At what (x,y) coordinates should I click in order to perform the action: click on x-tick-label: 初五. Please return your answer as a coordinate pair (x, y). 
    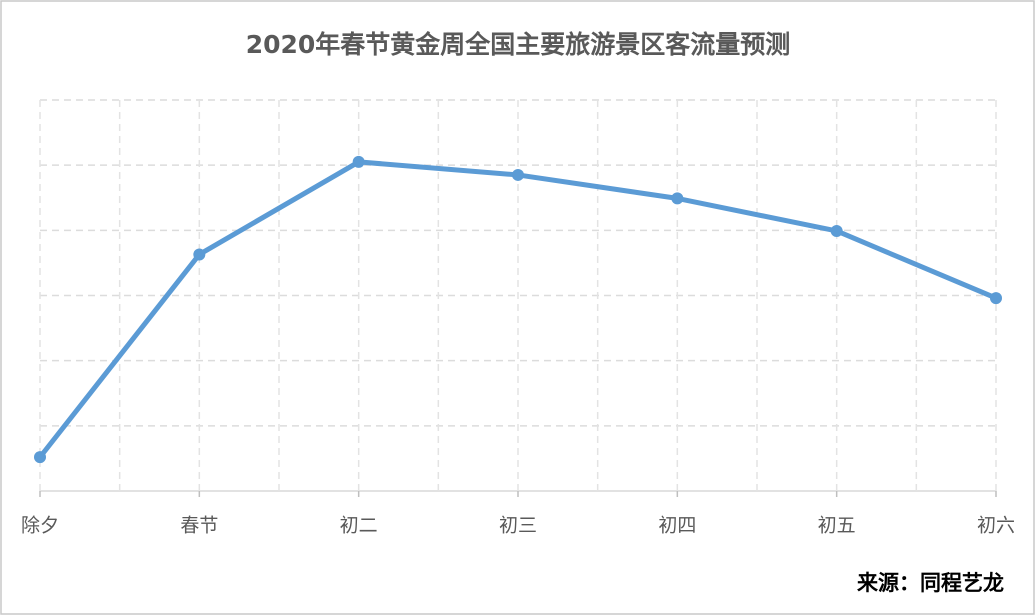
    Looking at the image, I should click on (837, 526).